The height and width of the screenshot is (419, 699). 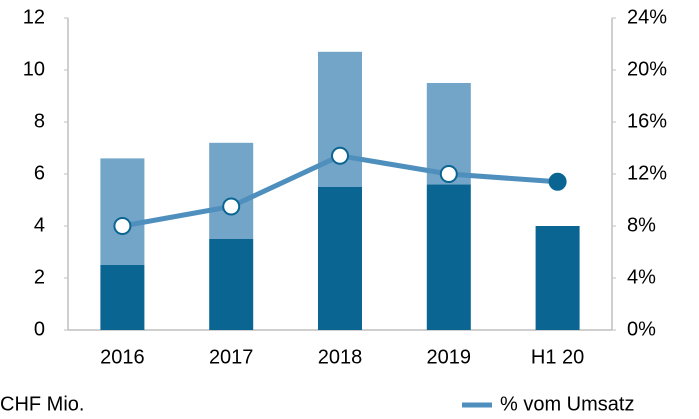 I want to click on y2-tick-label: 8%, so click(x=641, y=225).